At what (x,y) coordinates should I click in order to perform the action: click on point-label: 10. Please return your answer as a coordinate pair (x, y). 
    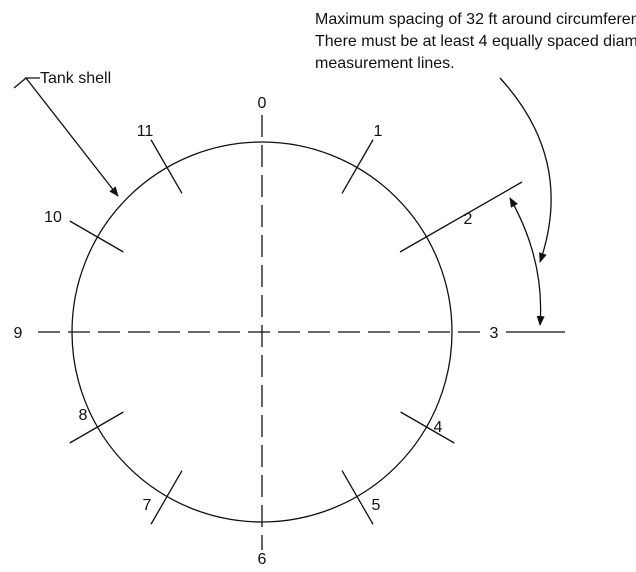
    Looking at the image, I should click on (53, 217).